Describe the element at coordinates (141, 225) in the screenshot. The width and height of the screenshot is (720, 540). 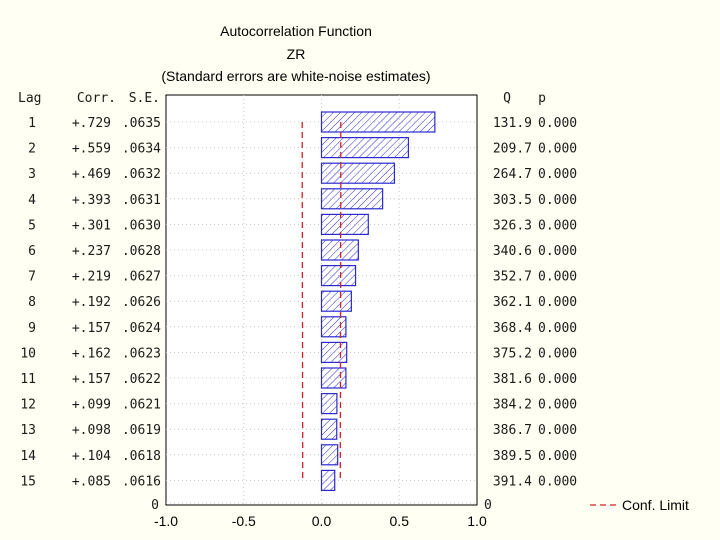
I see `row-se: .0630` at that location.